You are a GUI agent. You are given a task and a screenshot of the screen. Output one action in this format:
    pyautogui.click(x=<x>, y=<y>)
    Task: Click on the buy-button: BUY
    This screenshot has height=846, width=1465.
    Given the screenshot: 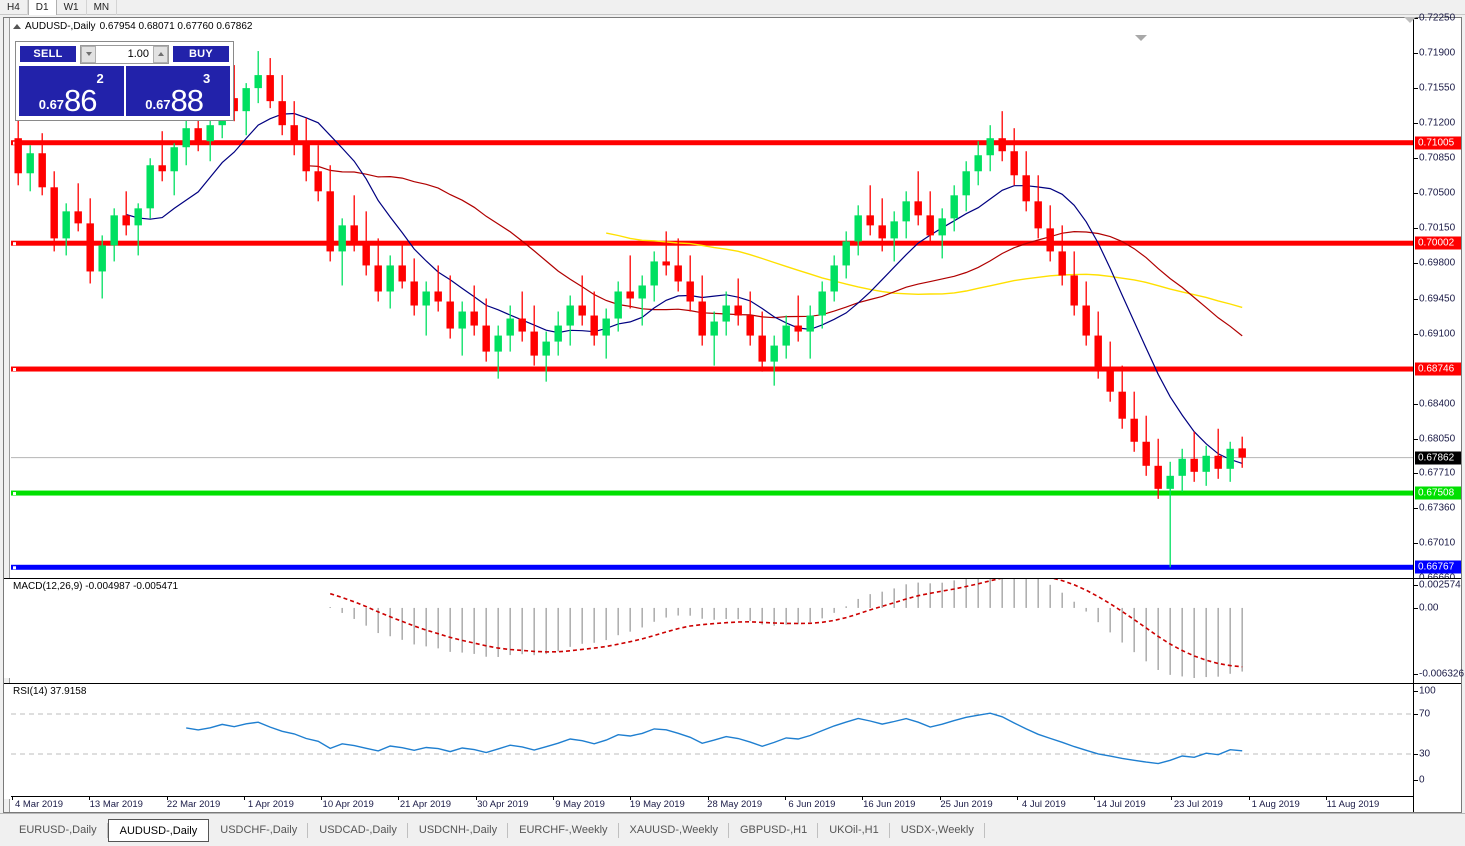 What is the action you would take?
    pyautogui.click(x=201, y=54)
    